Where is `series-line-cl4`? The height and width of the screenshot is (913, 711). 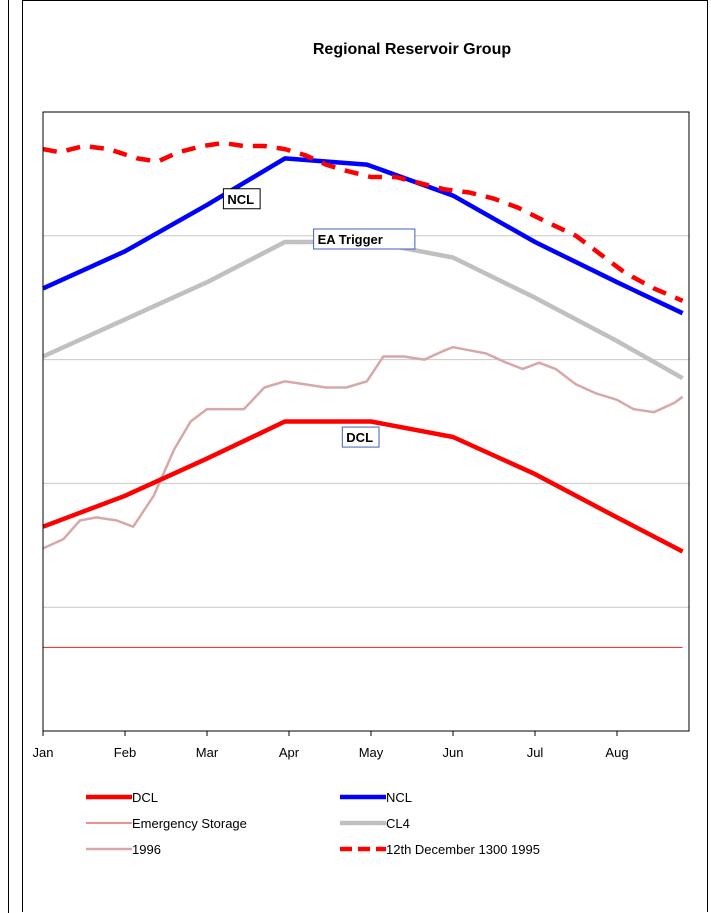 series-line-cl4 is located at coordinates (363, 310).